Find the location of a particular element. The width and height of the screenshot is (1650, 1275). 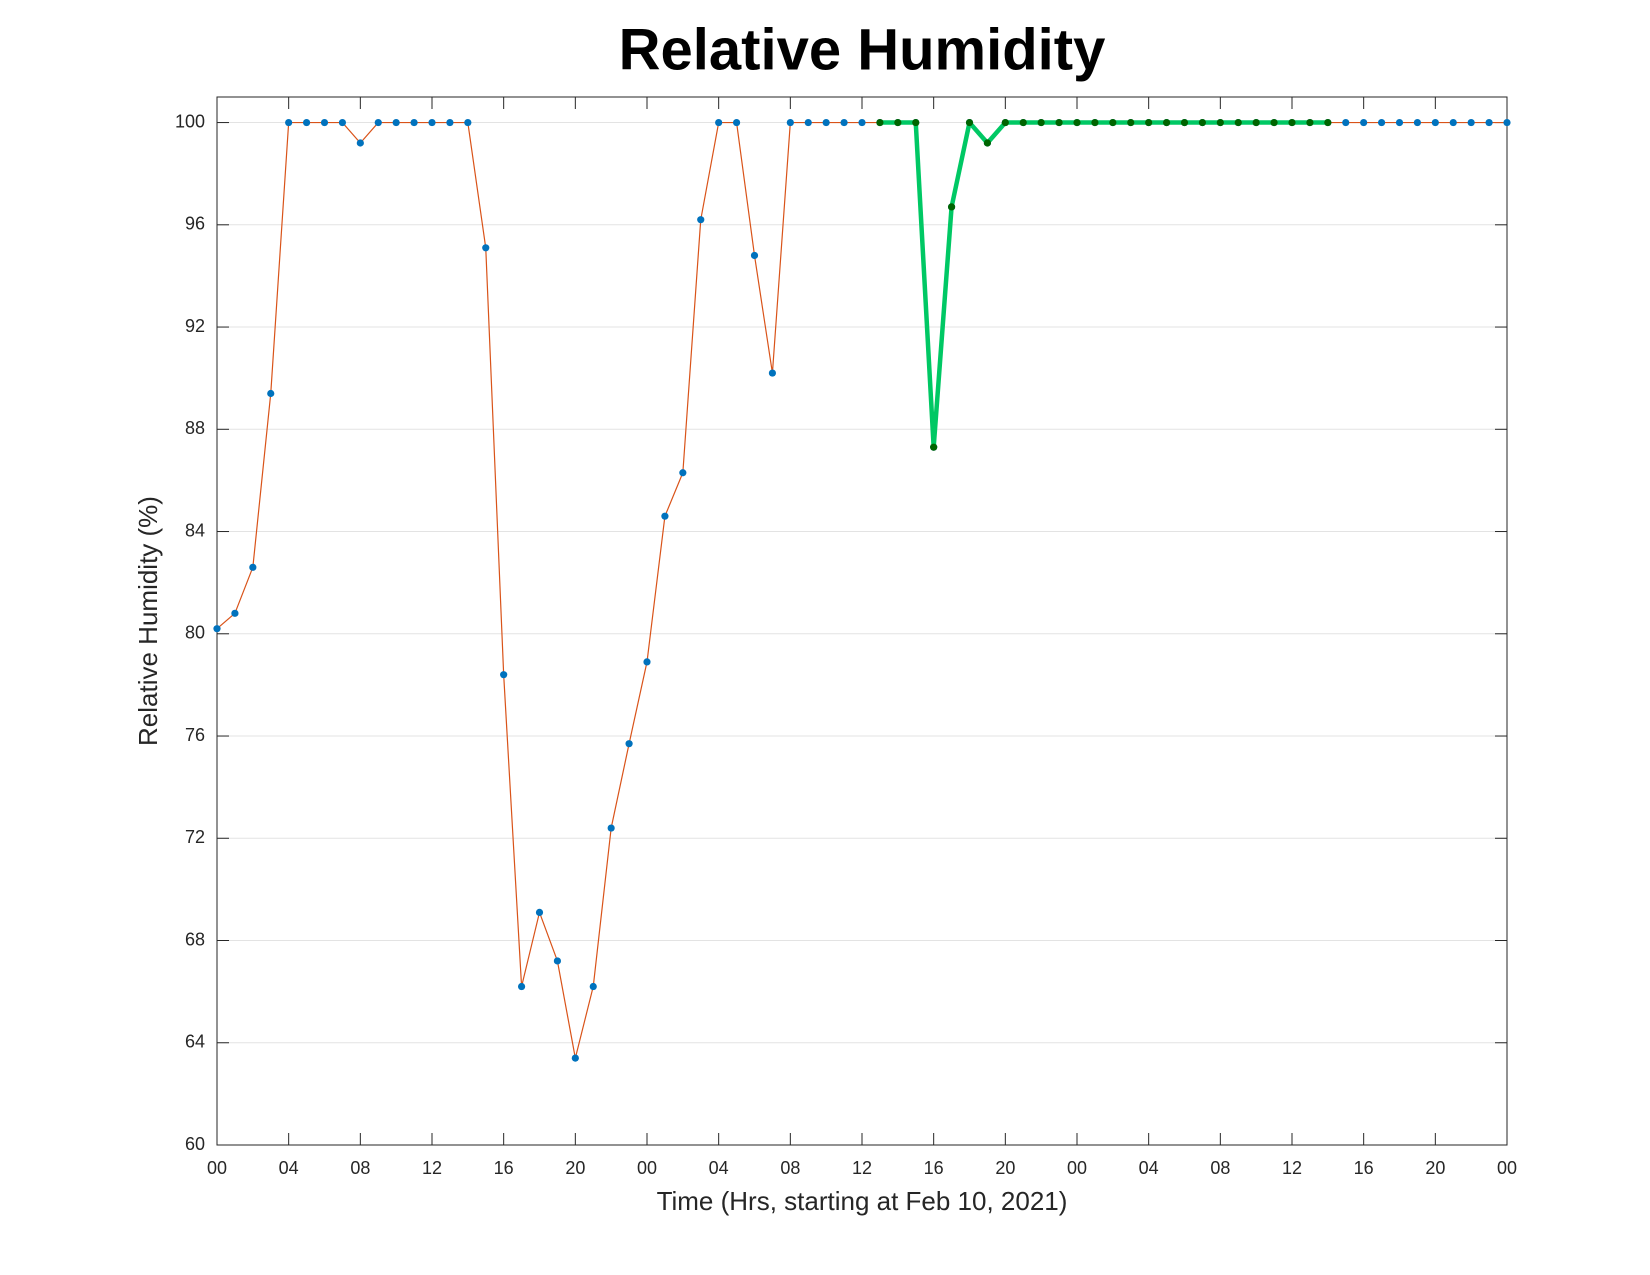

x-axis-label: Time (Hrs, starting at Feb 10, 2021) is located at coordinates (862, 1201).